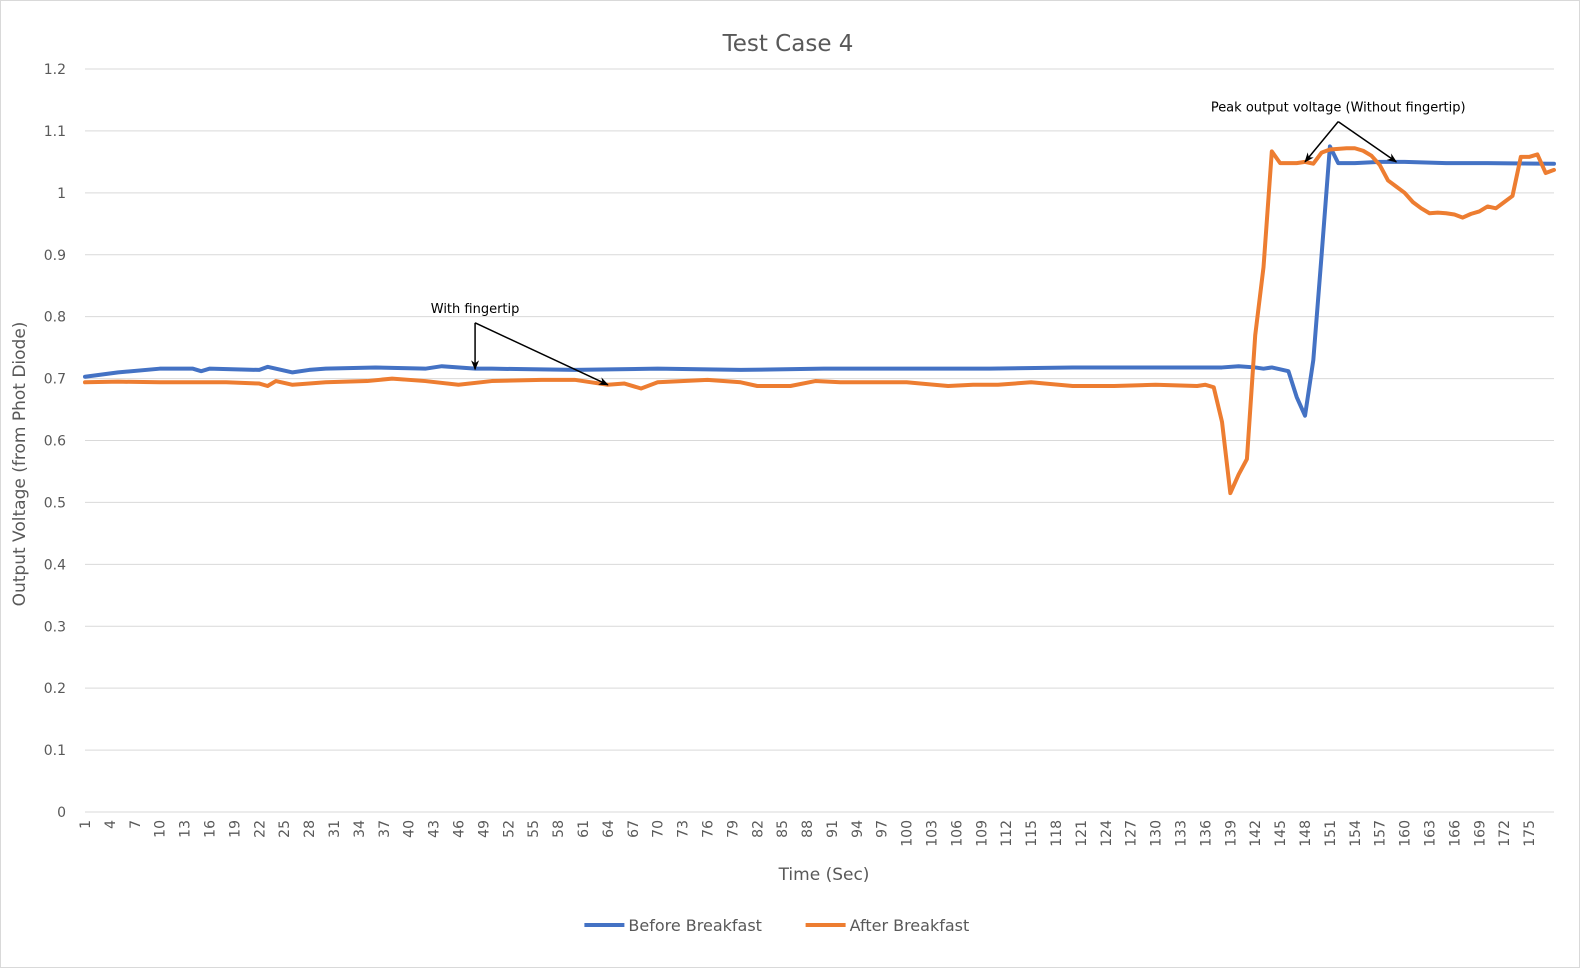 The height and width of the screenshot is (969, 1580). I want to click on legend-label: After Breakfast, so click(910, 925).